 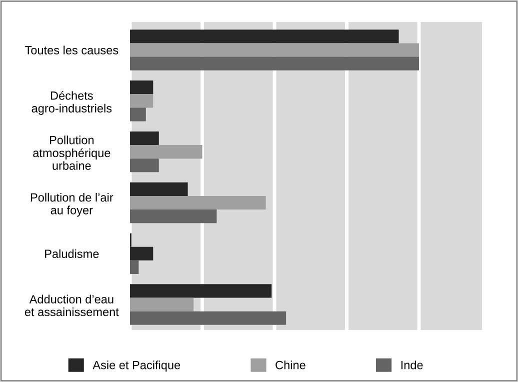 I want to click on y-tick-label: Pollution de l’air au foyer, so click(x=72, y=204).